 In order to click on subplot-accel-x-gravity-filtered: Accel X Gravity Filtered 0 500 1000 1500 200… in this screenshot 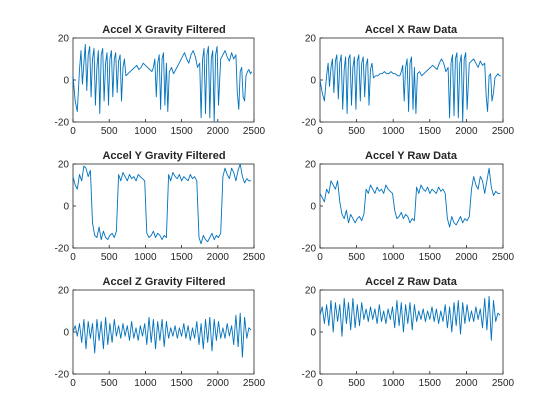, I will do `click(160, 80)`.